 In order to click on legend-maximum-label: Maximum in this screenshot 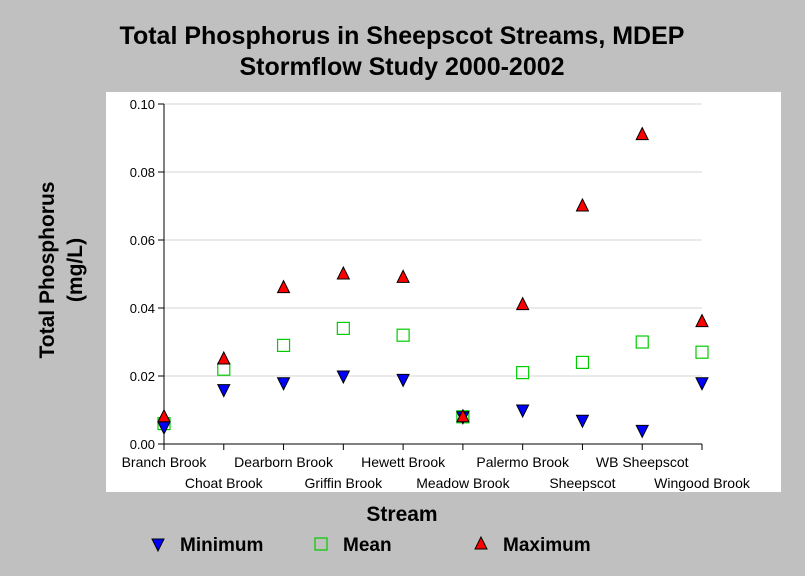, I will do `click(547, 545)`.